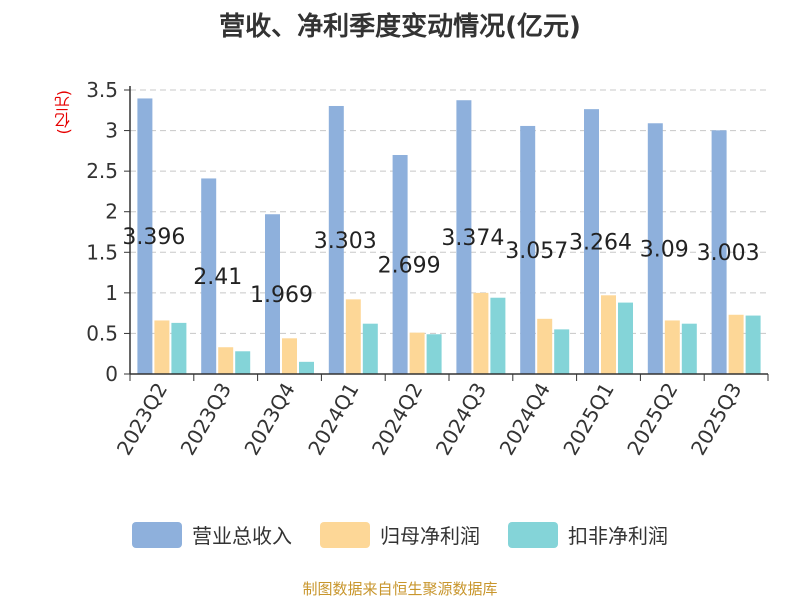 Image resolution: width=800 pixels, height=600 pixels. What do you see at coordinates (157, 534) in the screenshot?
I see `legend-swatch-revenue` at bounding box center [157, 534].